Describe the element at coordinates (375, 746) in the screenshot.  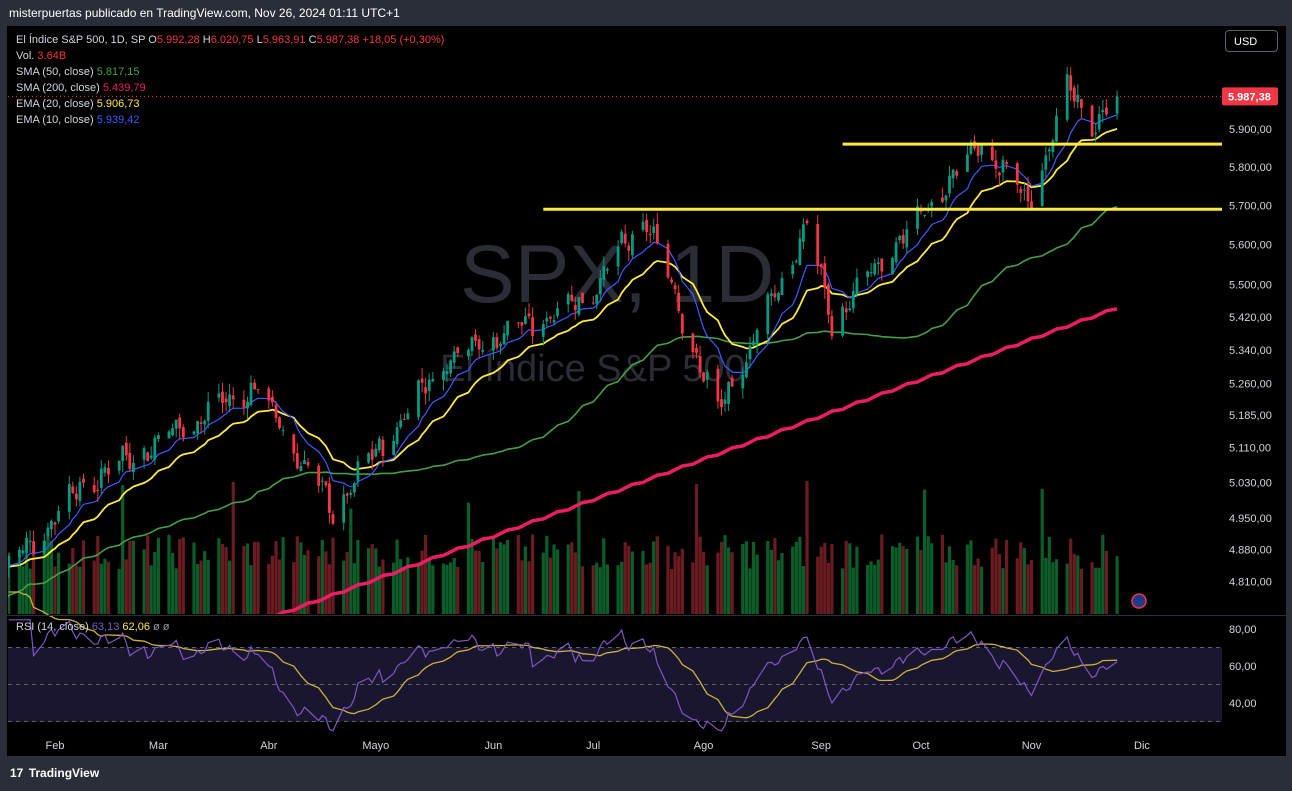
I see `time-axis-label: Mayo` at that location.